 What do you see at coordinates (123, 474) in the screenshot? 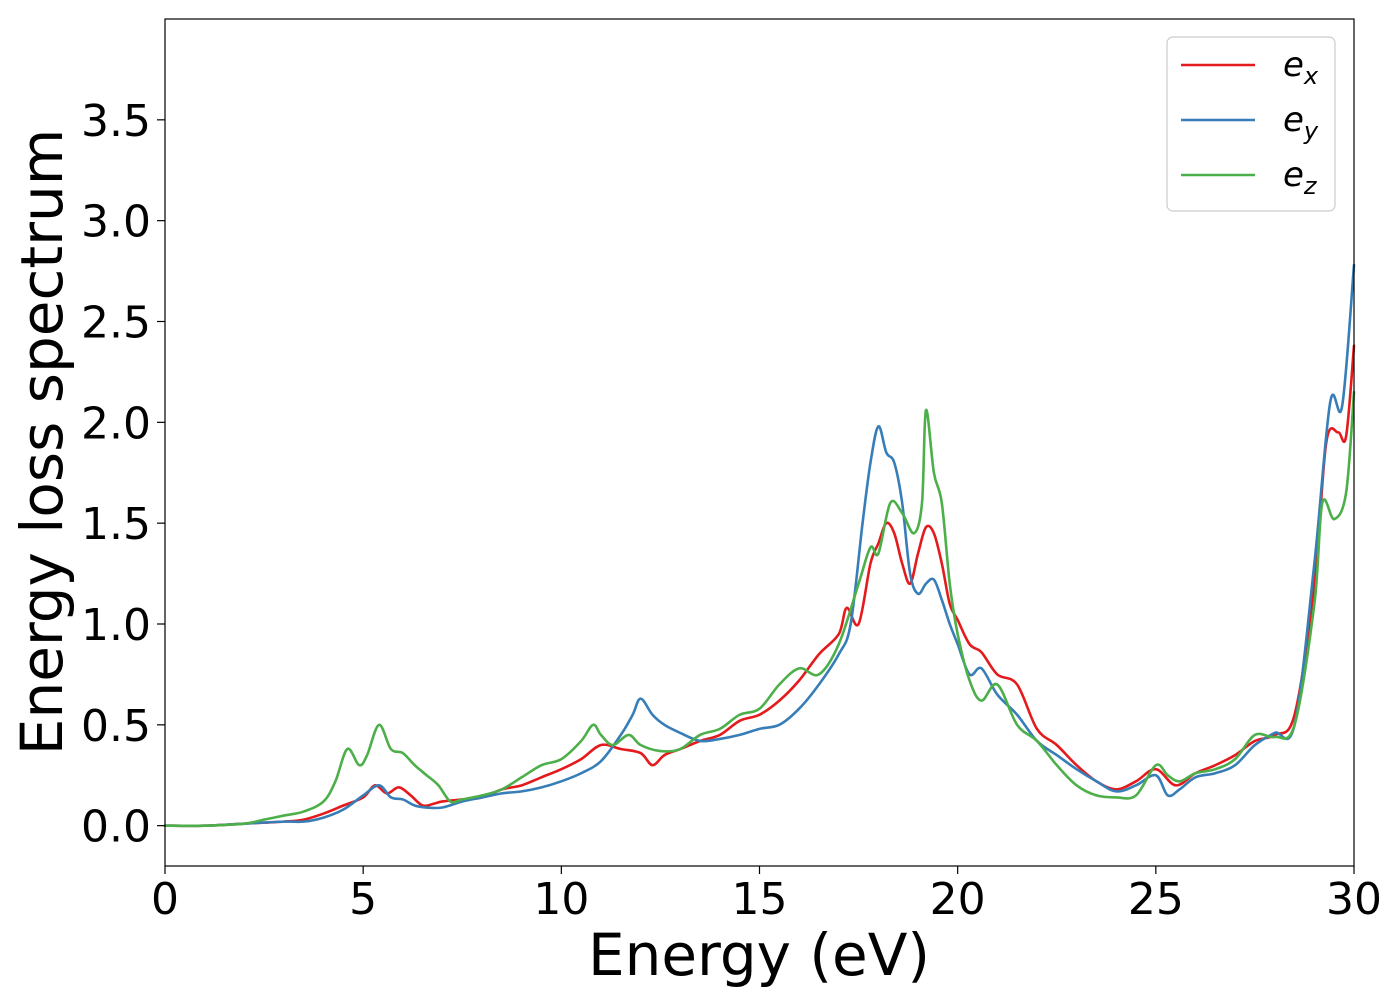
I see `y-axis-ticks: 0.0 0.5 1.0 1.5 2.0 2.5 3.0 3.5` at bounding box center [123, 474].